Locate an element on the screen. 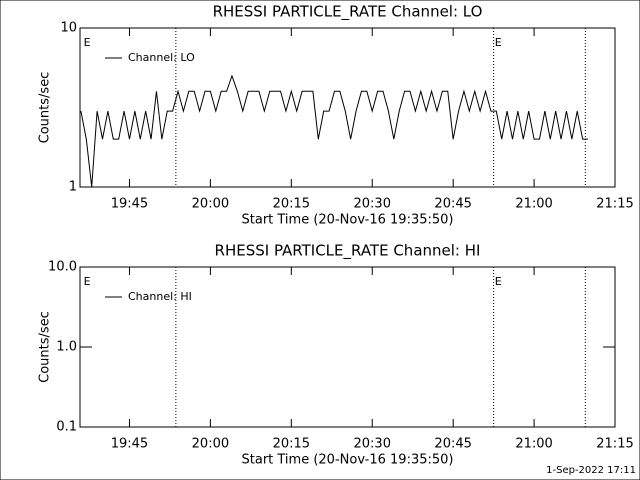  chart-title: RHESSI PARTICLE_RATE Channel: HI is located at coordinates (348, 251).